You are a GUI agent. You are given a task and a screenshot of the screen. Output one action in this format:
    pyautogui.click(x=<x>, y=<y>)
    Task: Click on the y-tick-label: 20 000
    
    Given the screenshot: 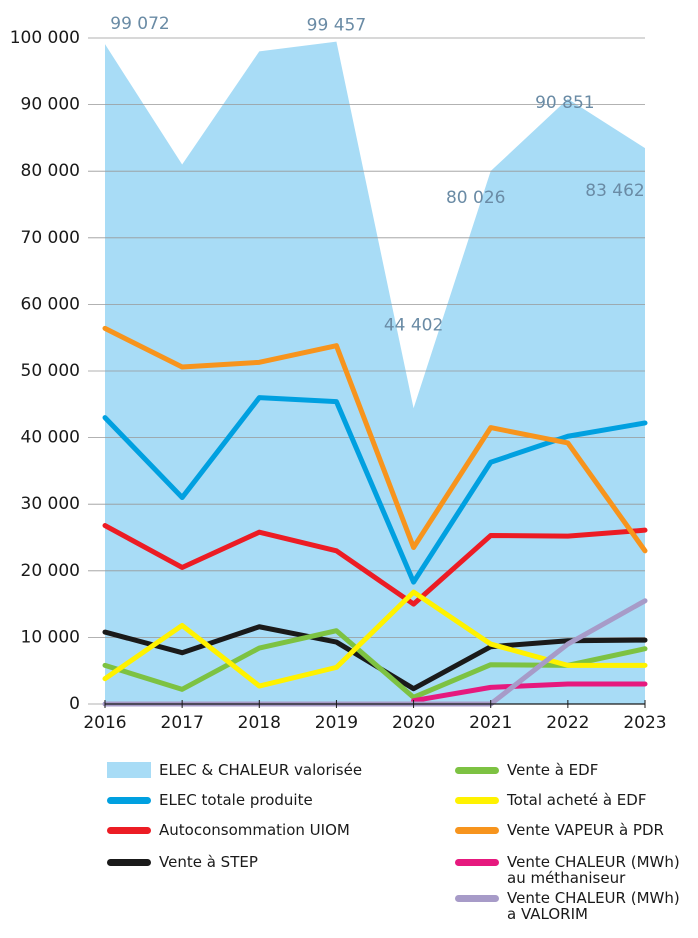 What is the action you would take?
    pyautogui.click(x=50, y=571)
    